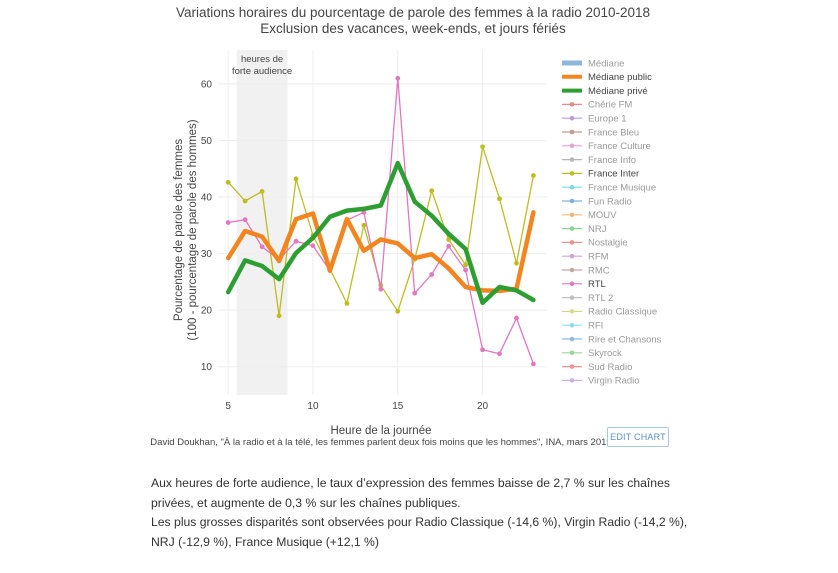 This screenshot has height=573, width=838. I want to click on x-axis-title: Heure de la journée, so click(380, 431).